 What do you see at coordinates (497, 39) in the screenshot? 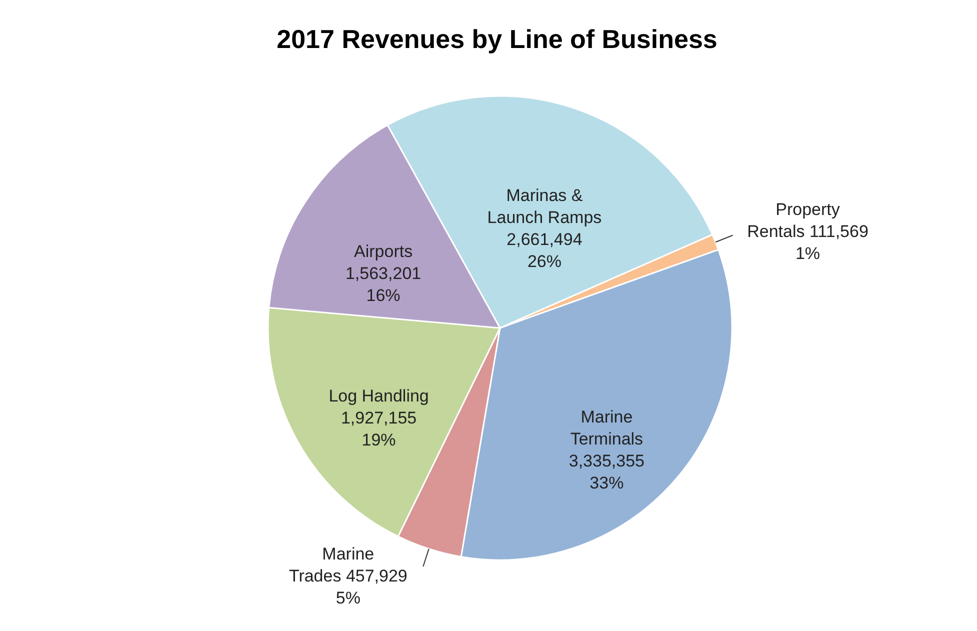
I see `chart-title: 2017 Revenues by Line of Business` at bounding box center [497, 39].